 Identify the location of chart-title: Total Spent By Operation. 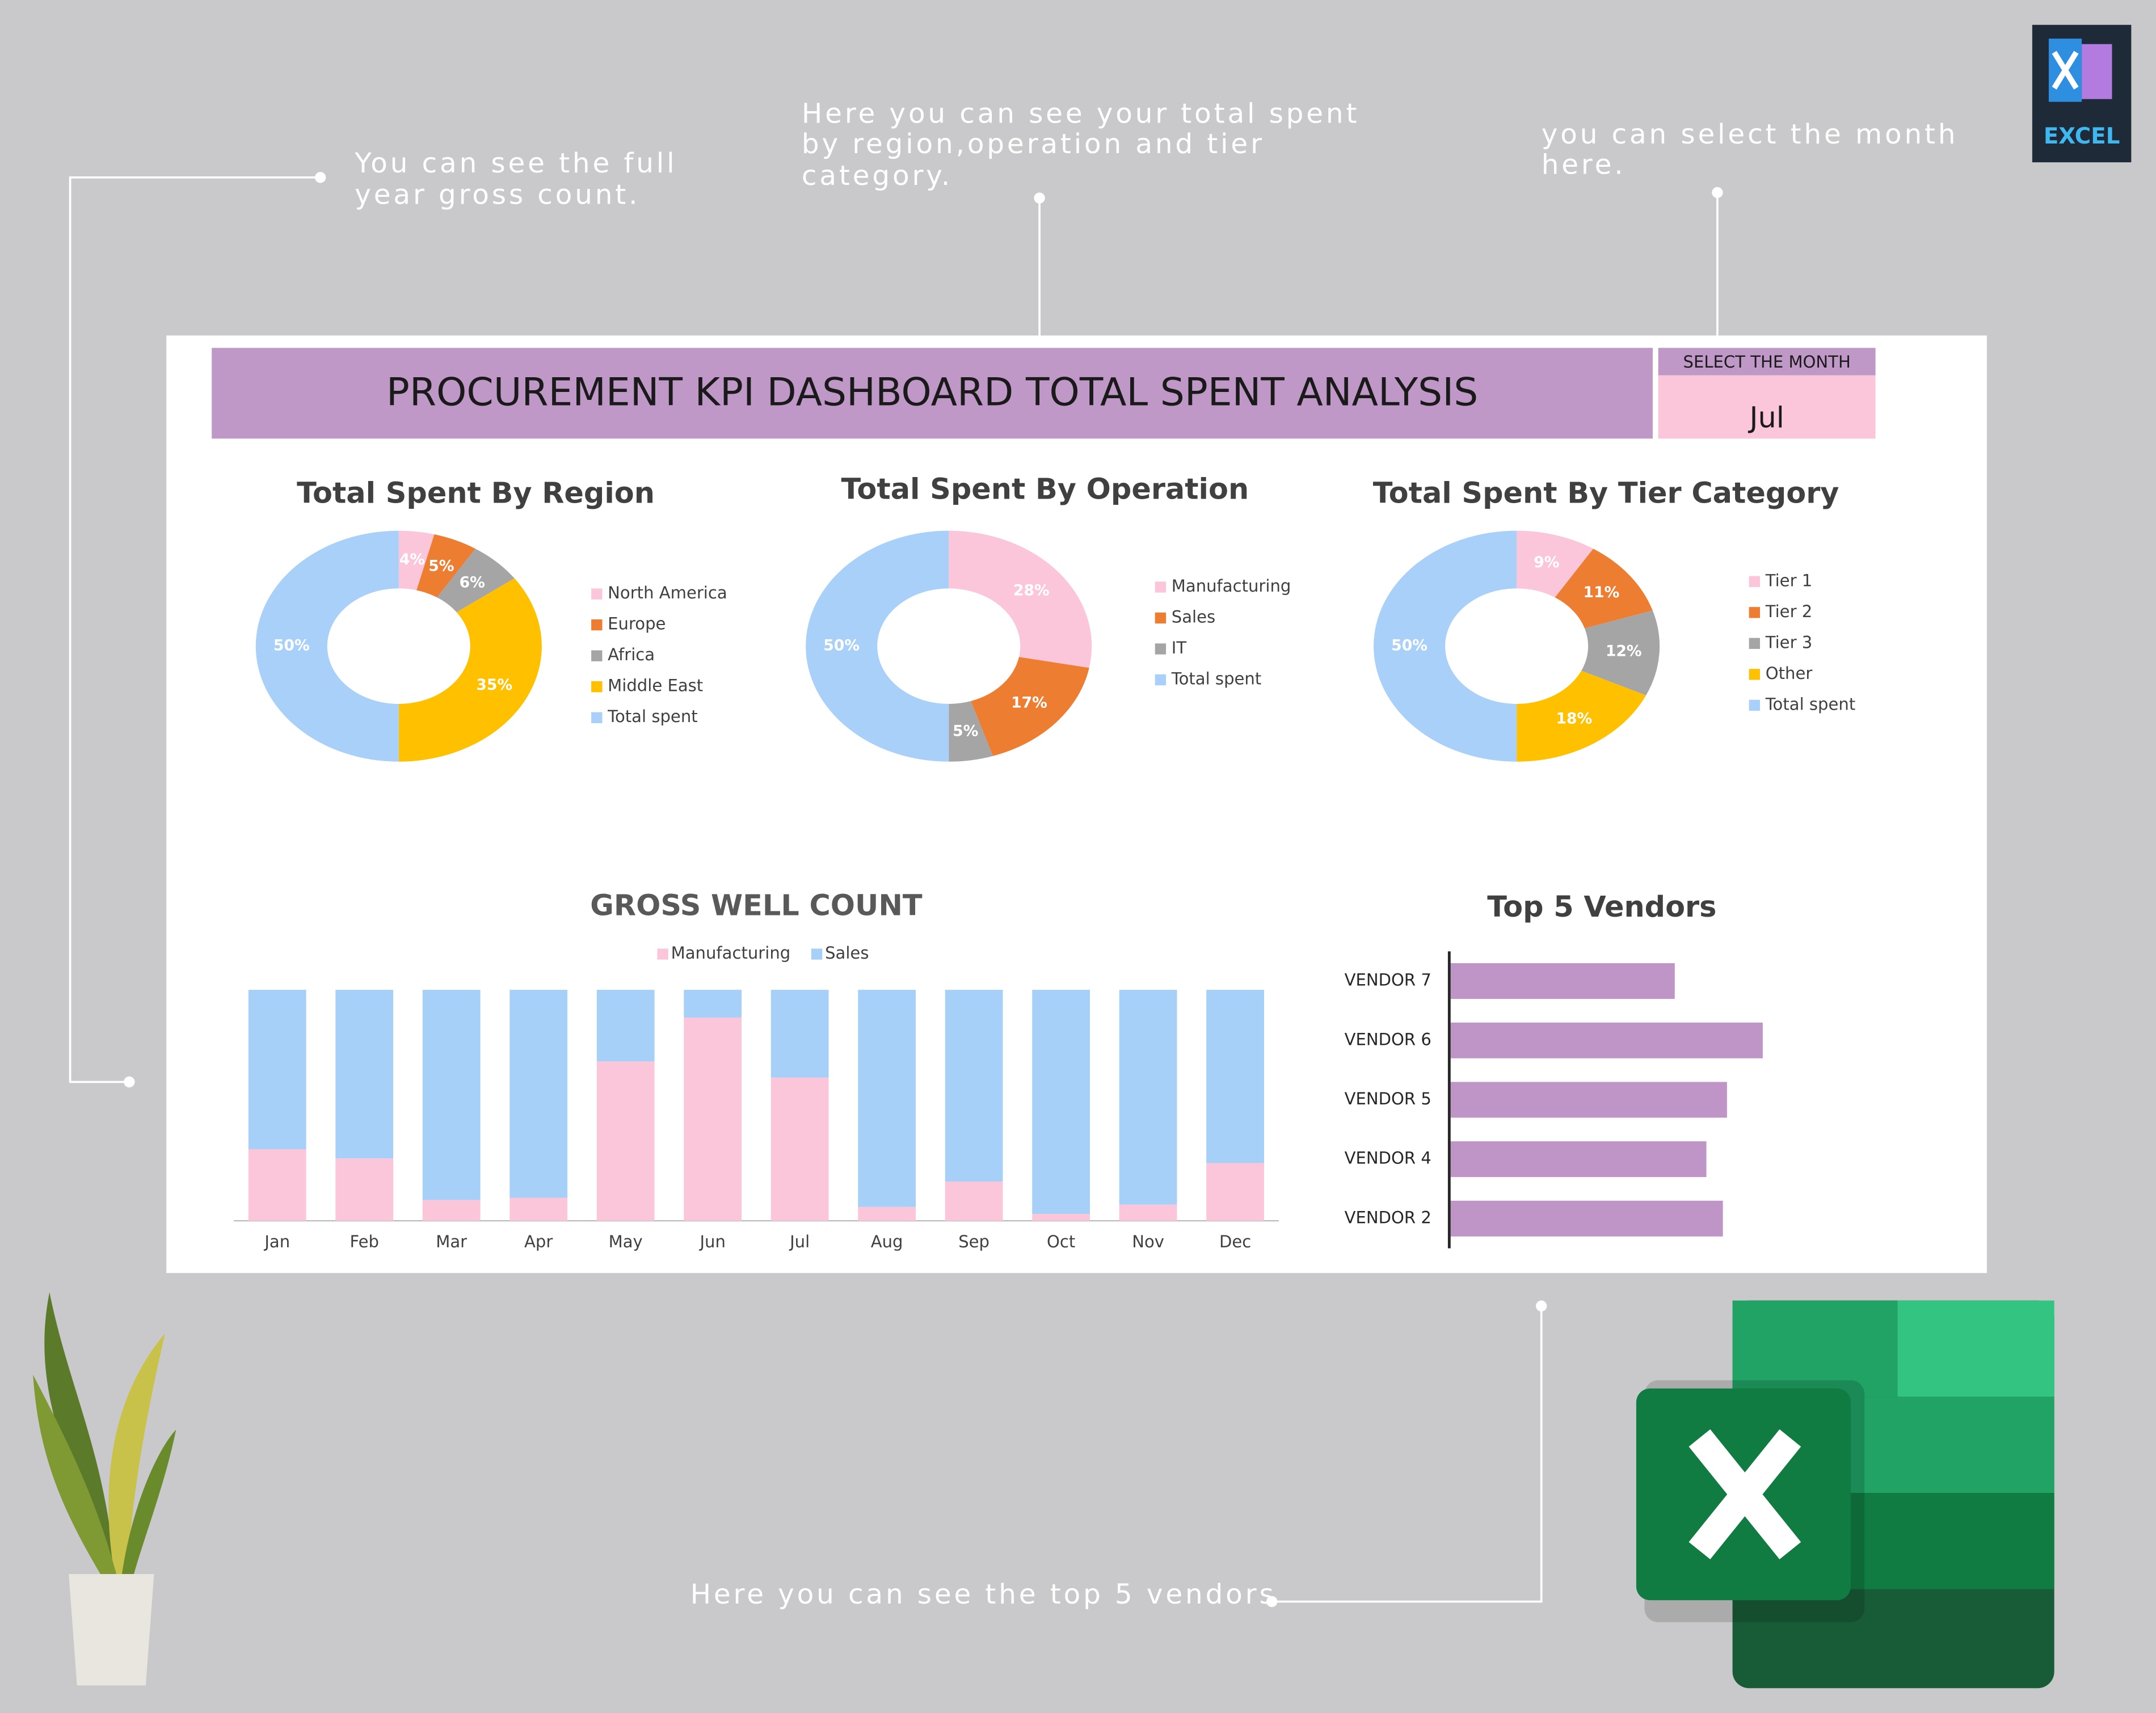
(1045, 489).